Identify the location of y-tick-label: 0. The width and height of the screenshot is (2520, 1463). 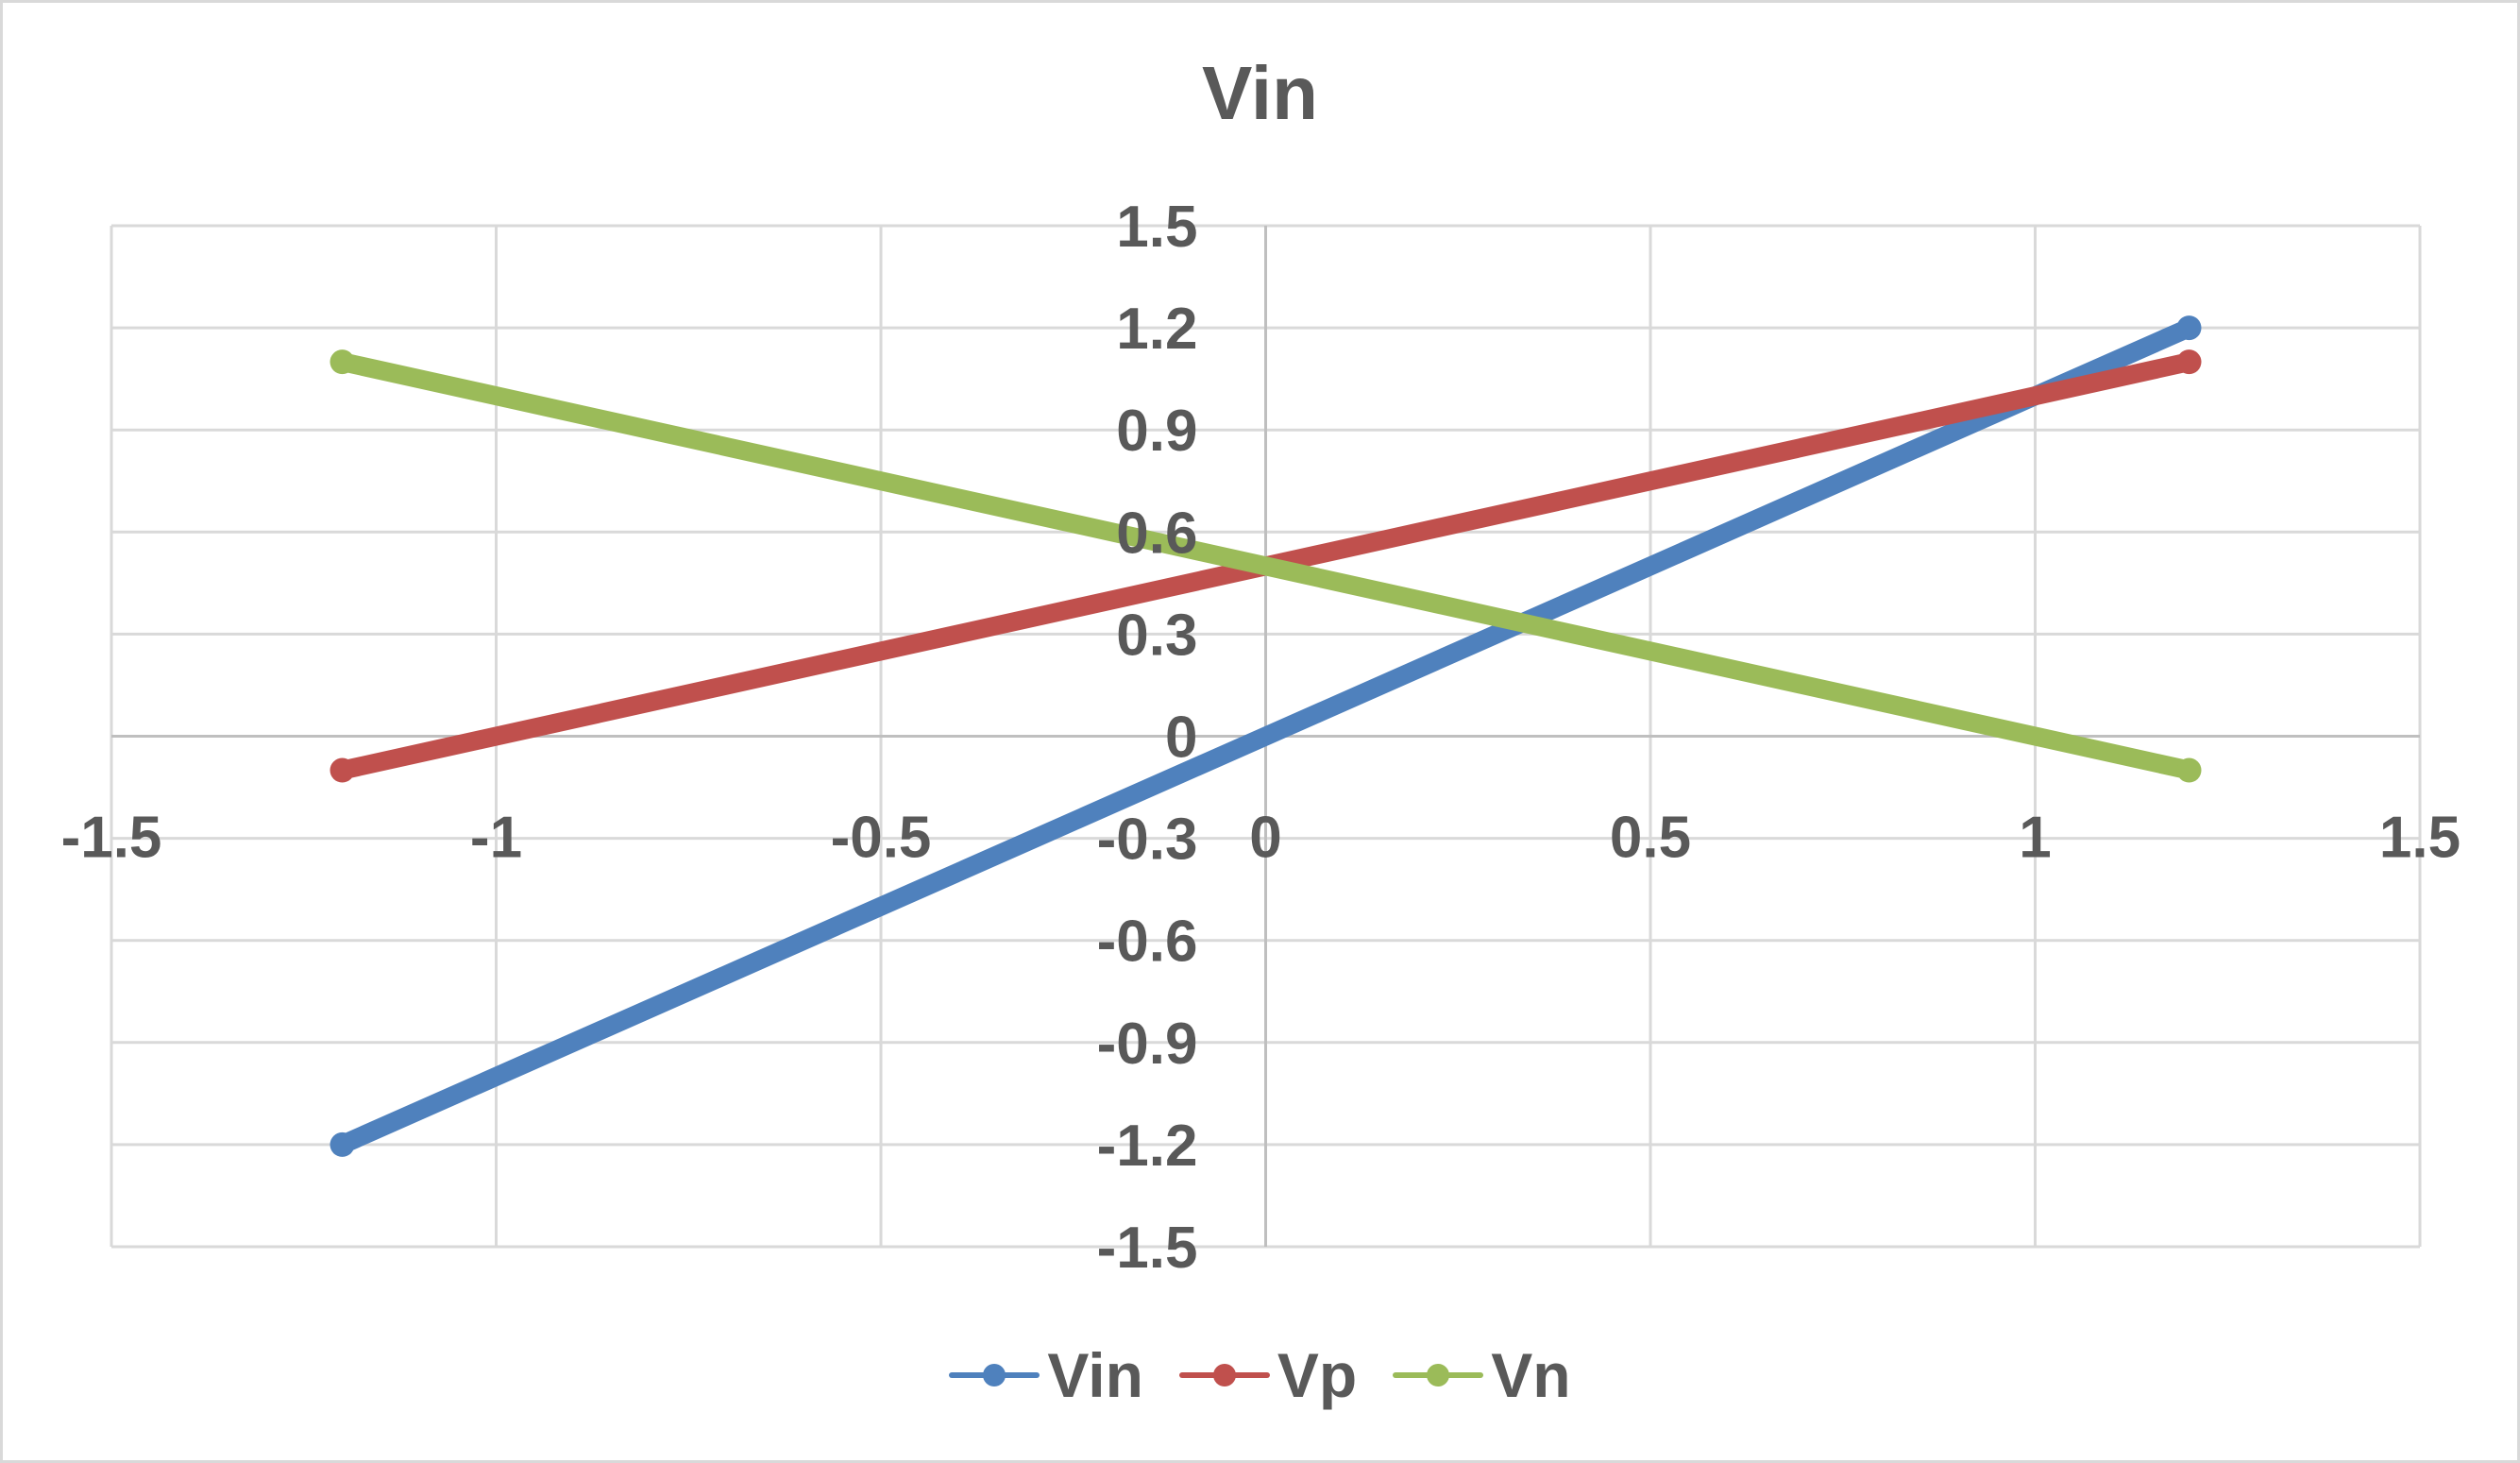
(1181, 738).